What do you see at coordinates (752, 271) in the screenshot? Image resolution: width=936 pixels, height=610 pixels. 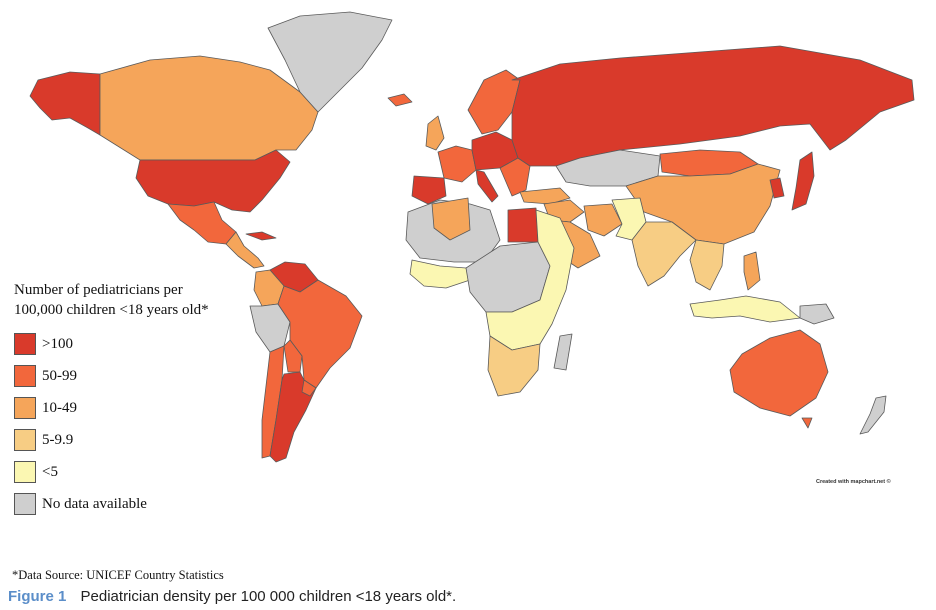 I see `region-philippines` at bounding box center [752, 271].